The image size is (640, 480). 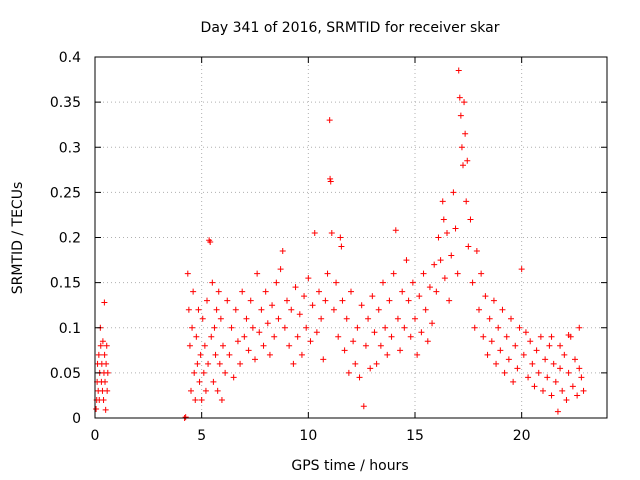 I want to click on x-tick-label: 10, so click(x=308, y=436).